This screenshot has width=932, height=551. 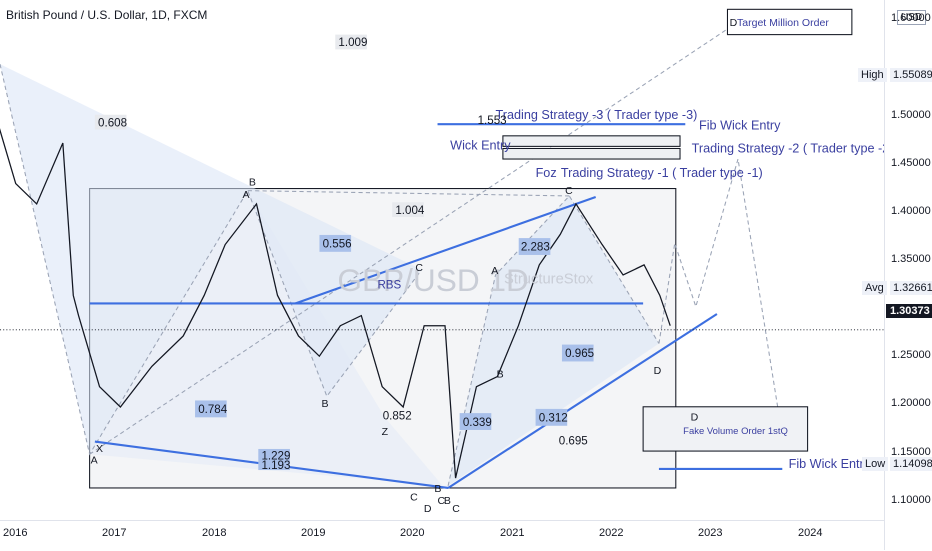 What do you see at coordinates (569, 191) in the screenshot?
I see `point-c-3: C` at bounding box center [569, 191].